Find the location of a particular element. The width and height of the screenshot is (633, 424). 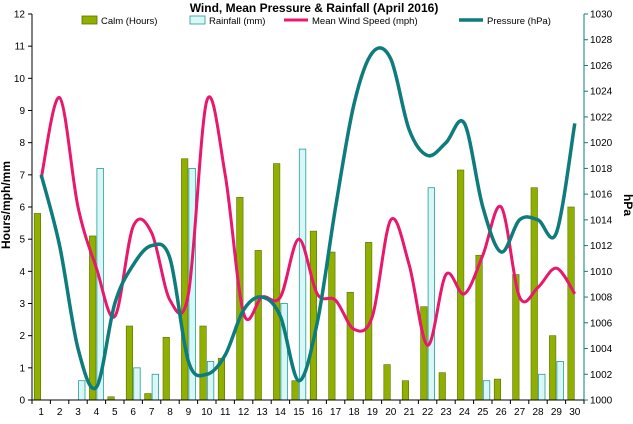

y-right-tick-label: 1028 is located at coordinates (601, 40).